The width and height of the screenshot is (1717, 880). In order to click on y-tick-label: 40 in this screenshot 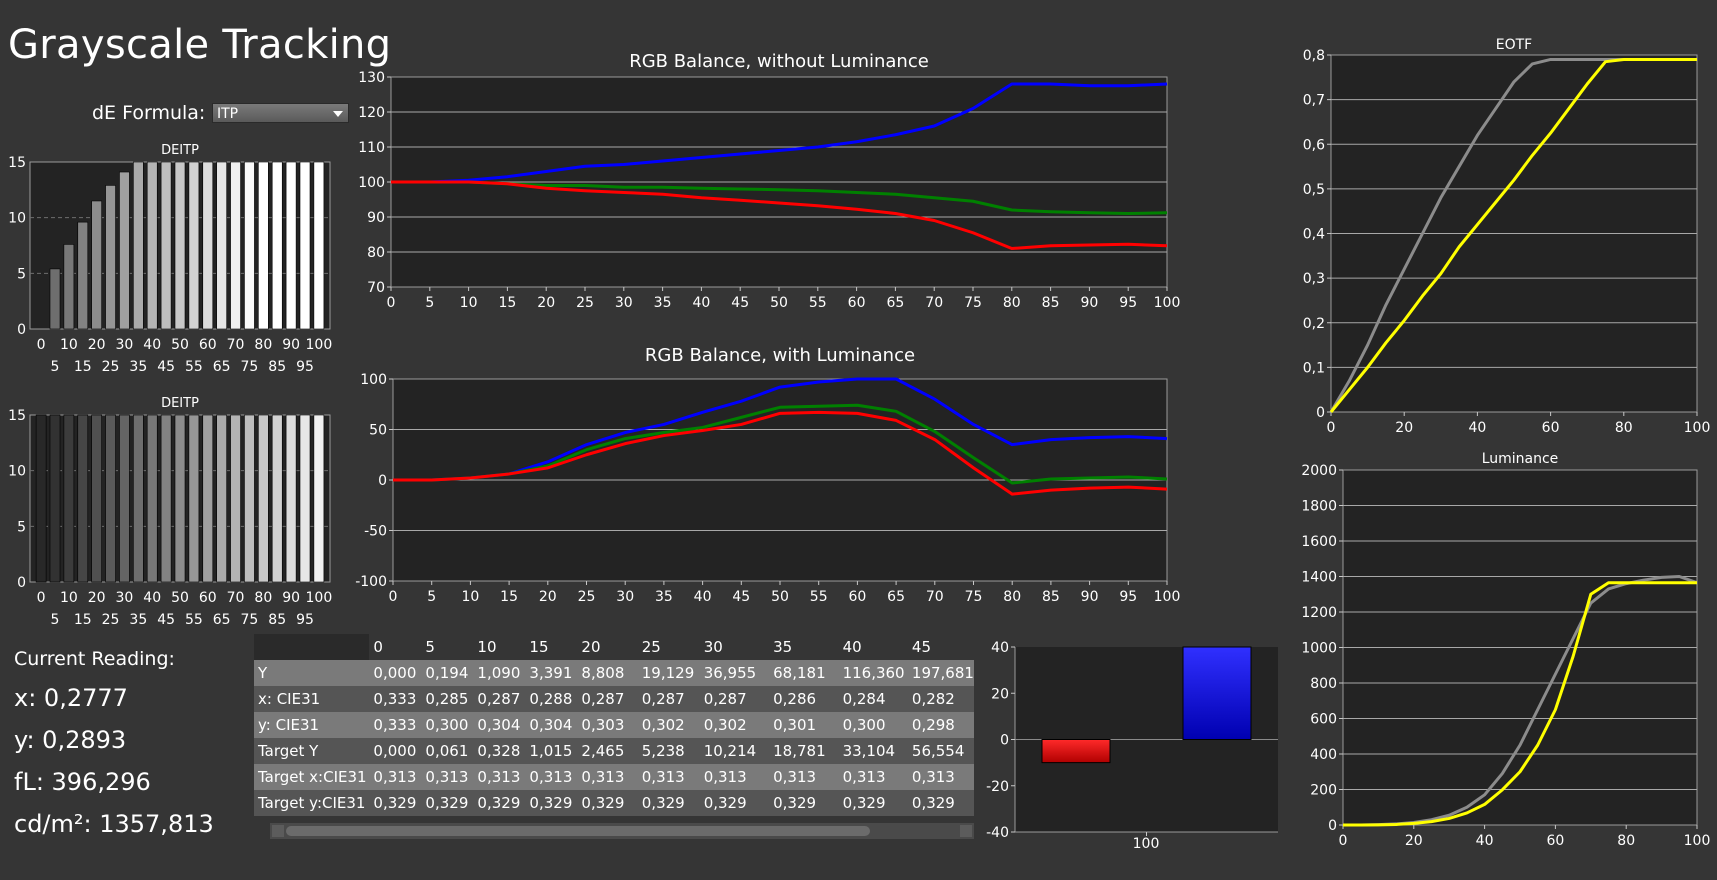, I will do `click(1000, 648)`.